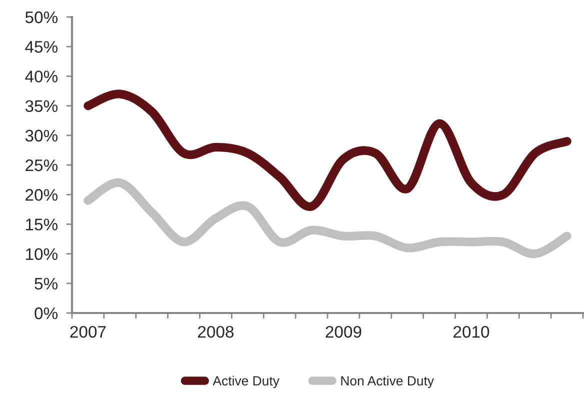  What do you see at coordinates (41, 76) in the screenshot?
I see `y-tick-label: 40%` at bounding box center [41, 76].